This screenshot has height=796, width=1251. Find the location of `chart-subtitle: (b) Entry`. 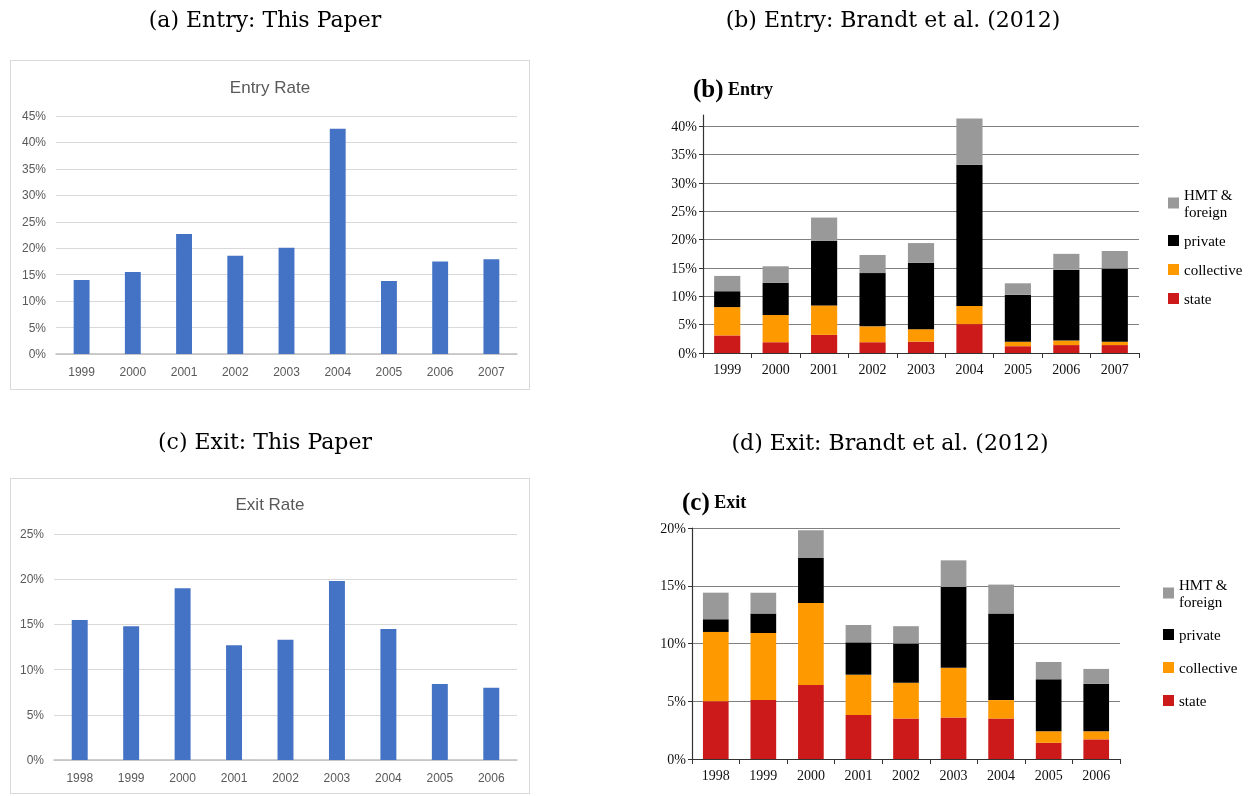

chart-subtitle: (b) Entry is located at coordinates (733, 89).